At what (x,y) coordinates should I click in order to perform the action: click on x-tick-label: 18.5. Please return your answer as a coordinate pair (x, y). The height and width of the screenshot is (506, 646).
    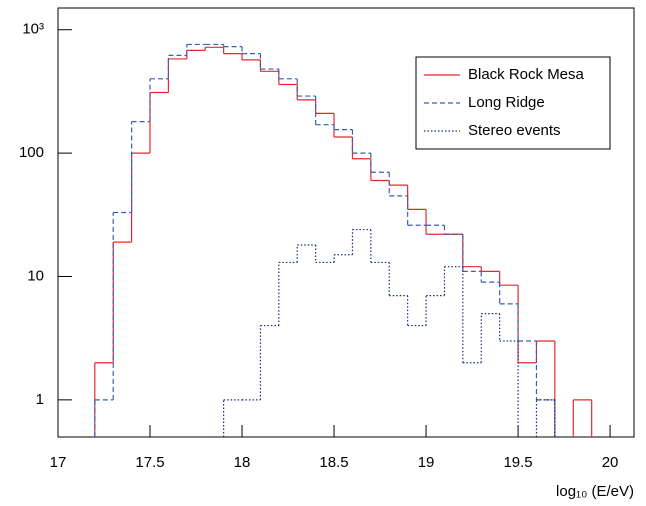
    Looking at the image, I should click on (333, 462).